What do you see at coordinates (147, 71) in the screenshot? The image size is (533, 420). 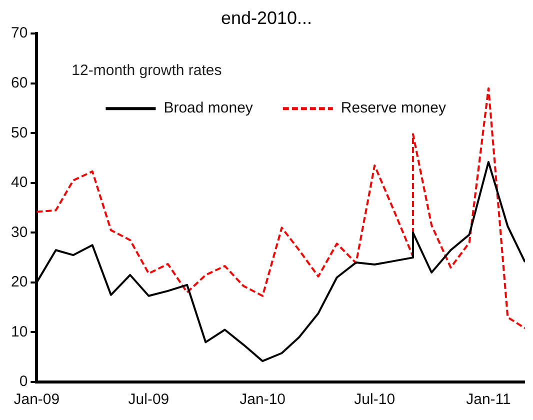 I see `annotation: 12-month growth rates` at bounding box center [147, 71].